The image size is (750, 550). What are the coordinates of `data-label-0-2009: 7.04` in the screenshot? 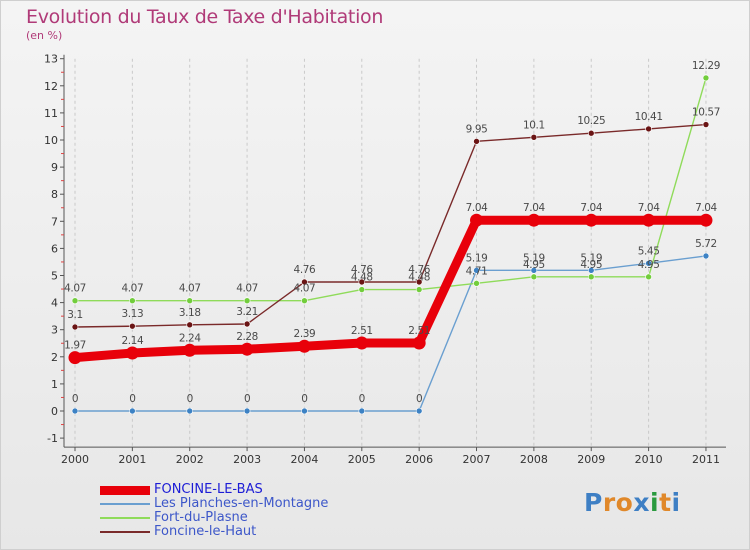 It's located at (591, 208).